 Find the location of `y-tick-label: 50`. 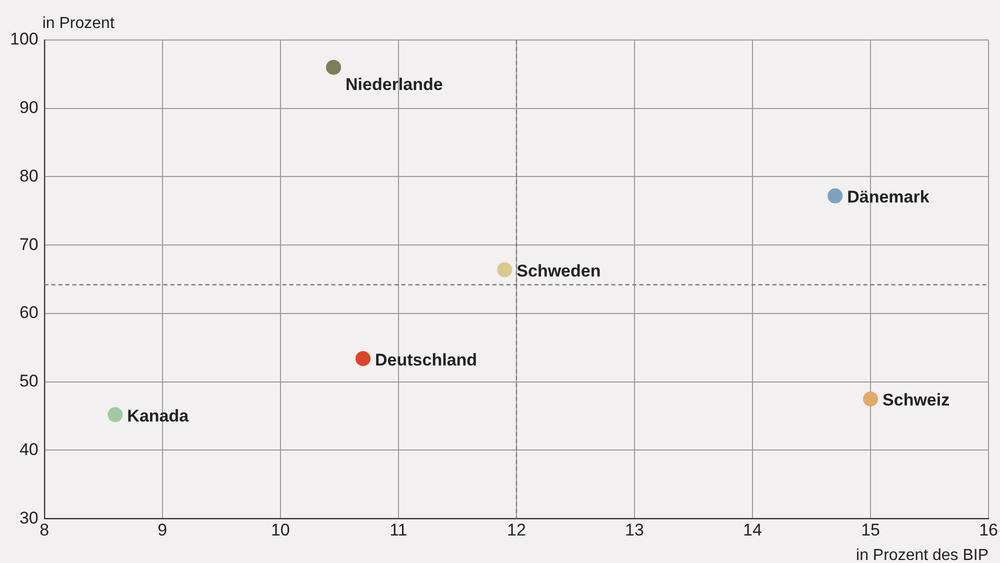

y-tick-label: 50 is located at coordinates (28, 381).